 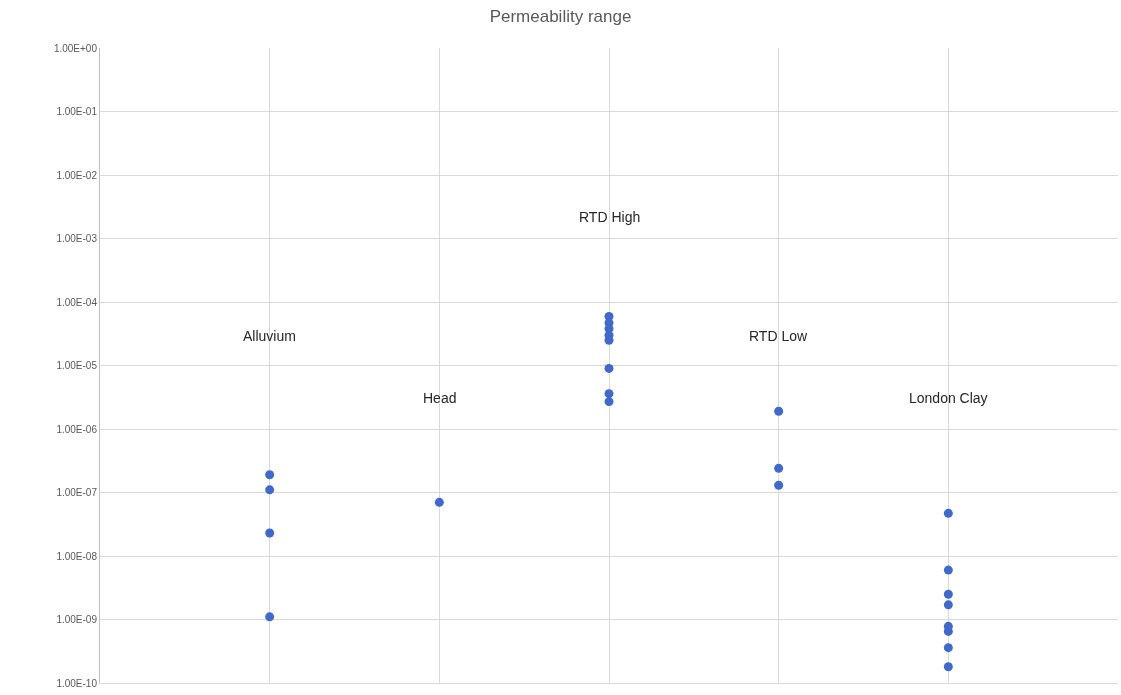 I want to click on y-tick-label: 1.00E-02, so click(x=77, y=175).